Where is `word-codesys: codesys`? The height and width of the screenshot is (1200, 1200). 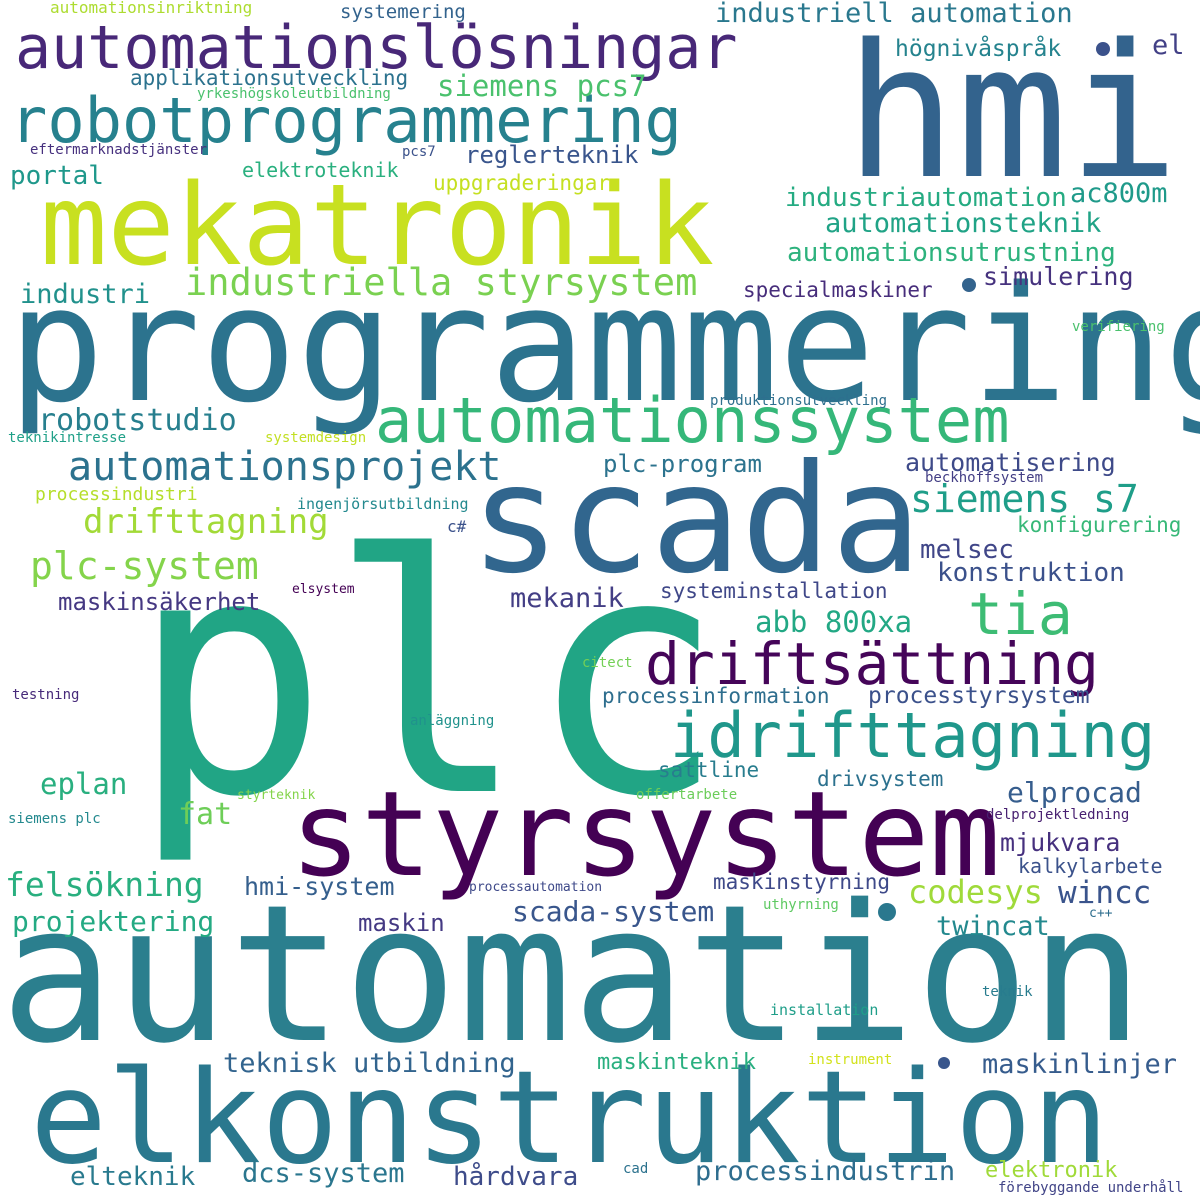 word-codesys: codesys is located at coordinates (975, 892).